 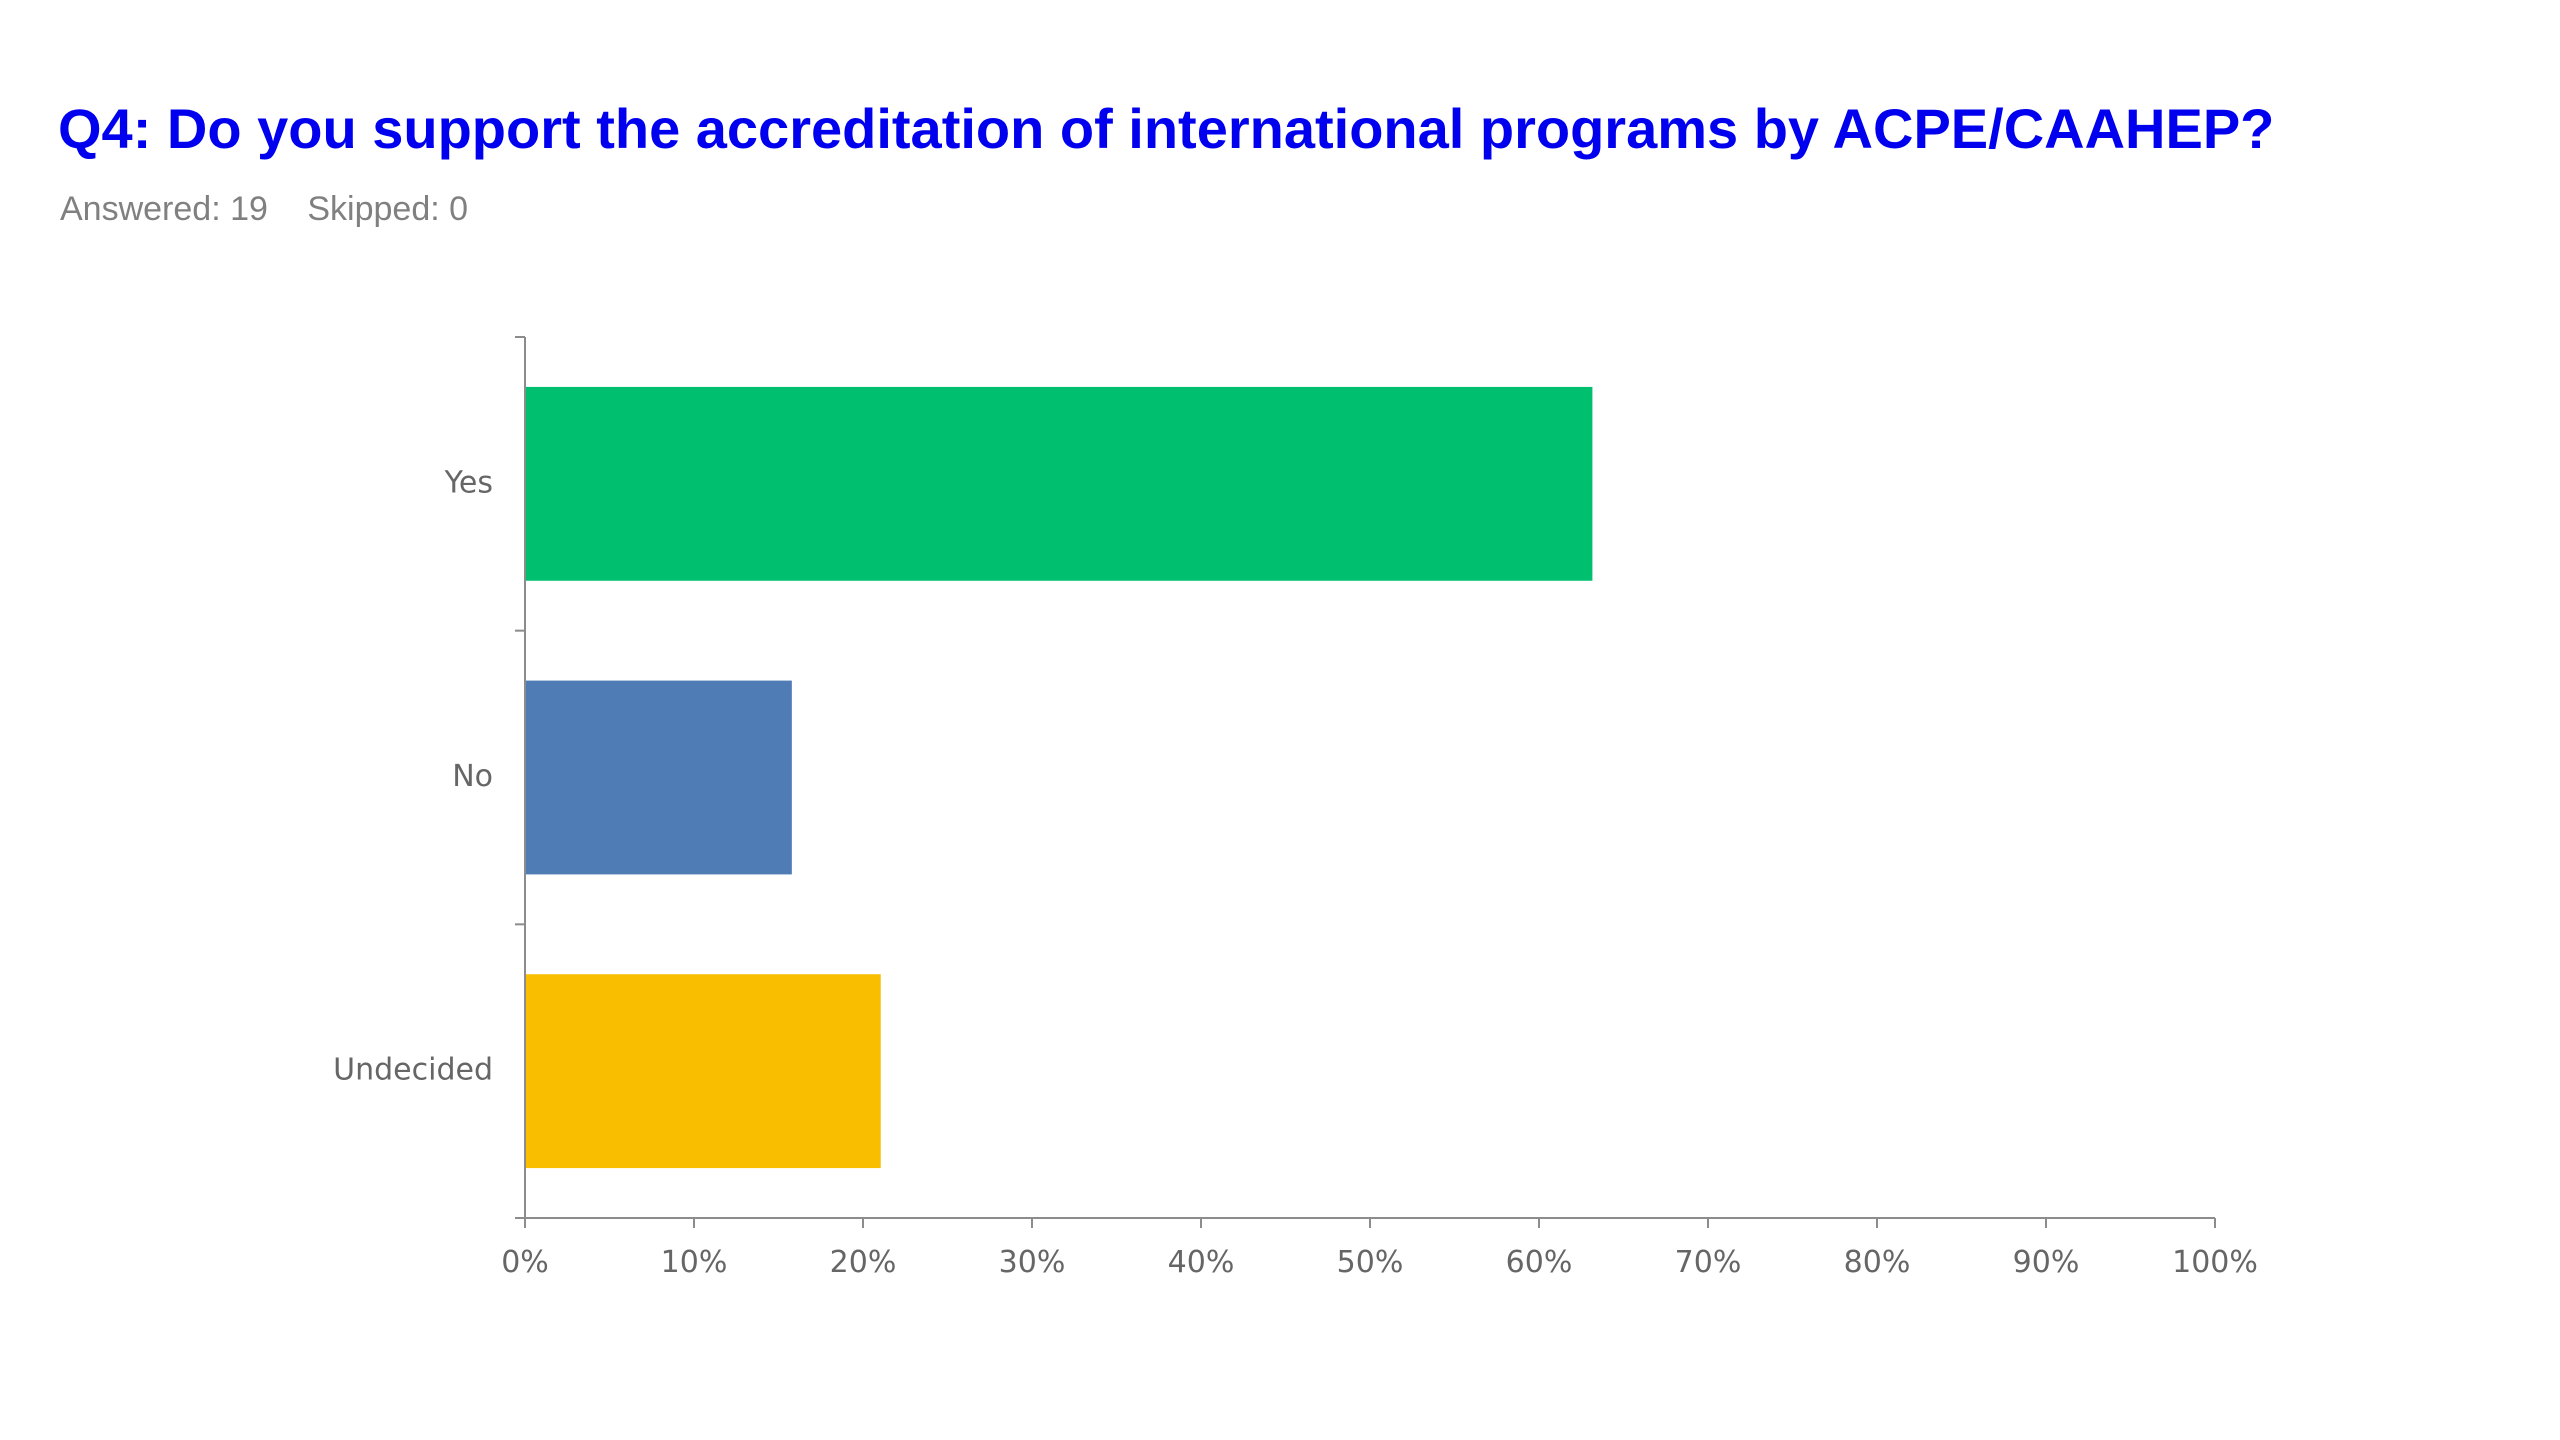 I want to click on response-stats: Answered: 19 Skipped: 0, so click(x=264, y=209).